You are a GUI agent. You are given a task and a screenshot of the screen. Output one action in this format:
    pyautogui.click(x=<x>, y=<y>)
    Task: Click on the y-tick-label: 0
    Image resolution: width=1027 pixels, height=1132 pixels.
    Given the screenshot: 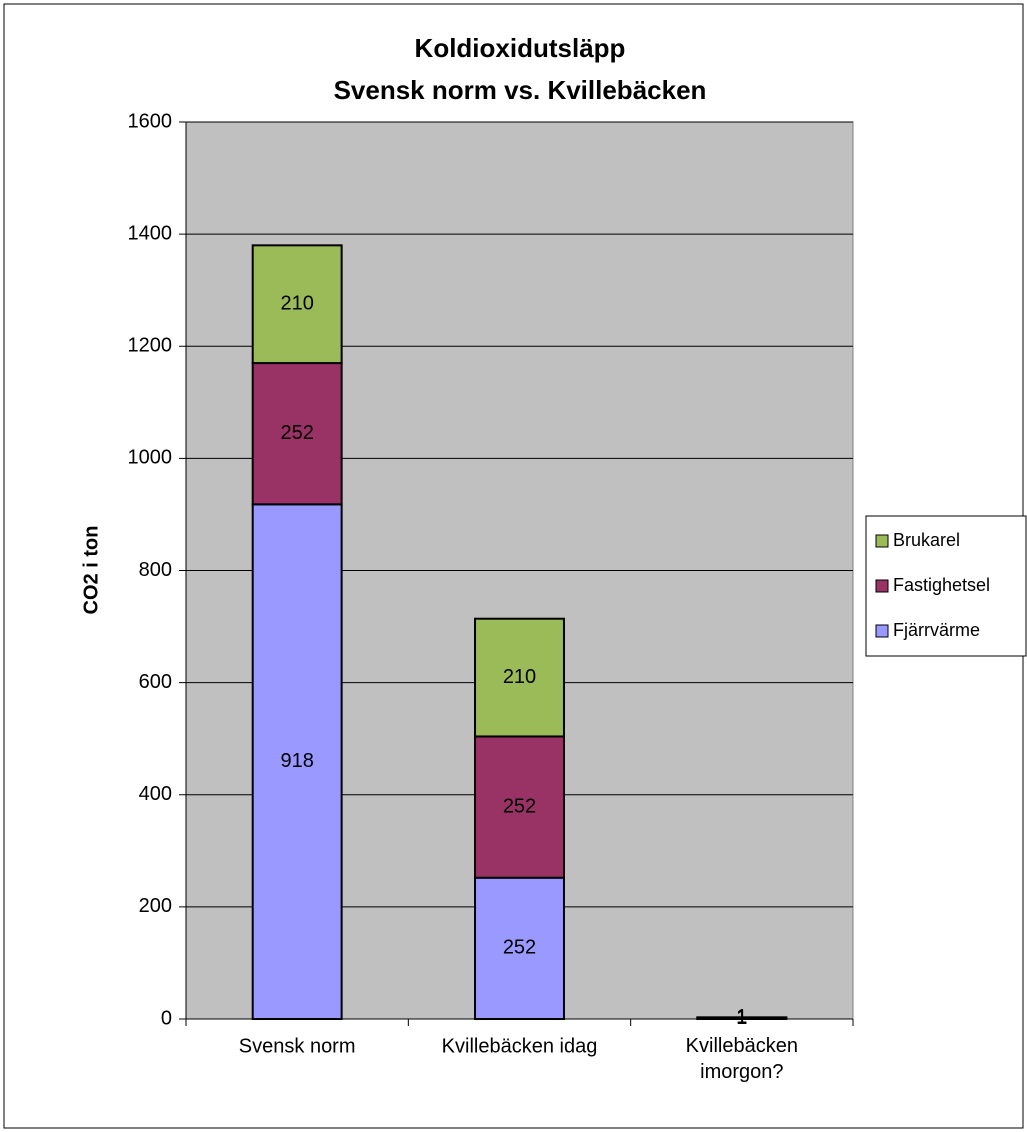 What is the action you would take?
    pyautogui.click(x=166, y=1018)
    